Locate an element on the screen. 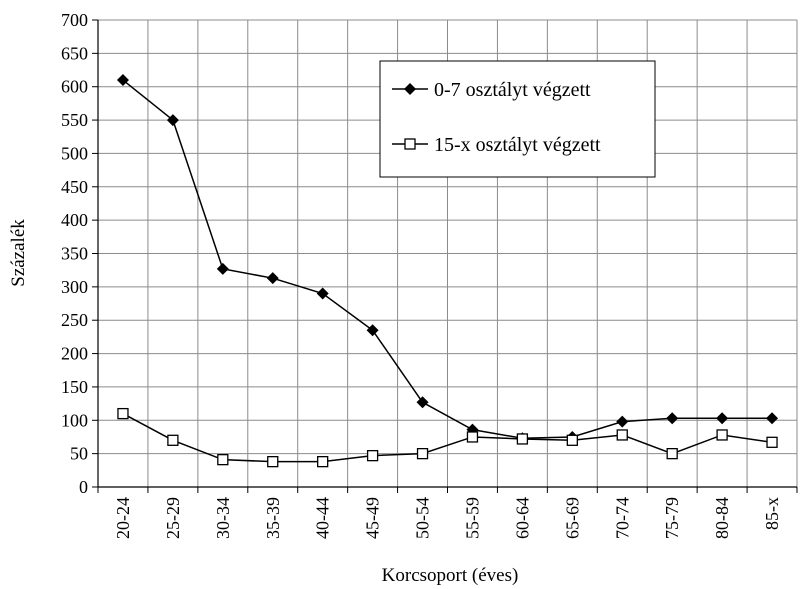 The height and width of the screenshot is (589, 805). legend-box is located at coordinates (517, 119).